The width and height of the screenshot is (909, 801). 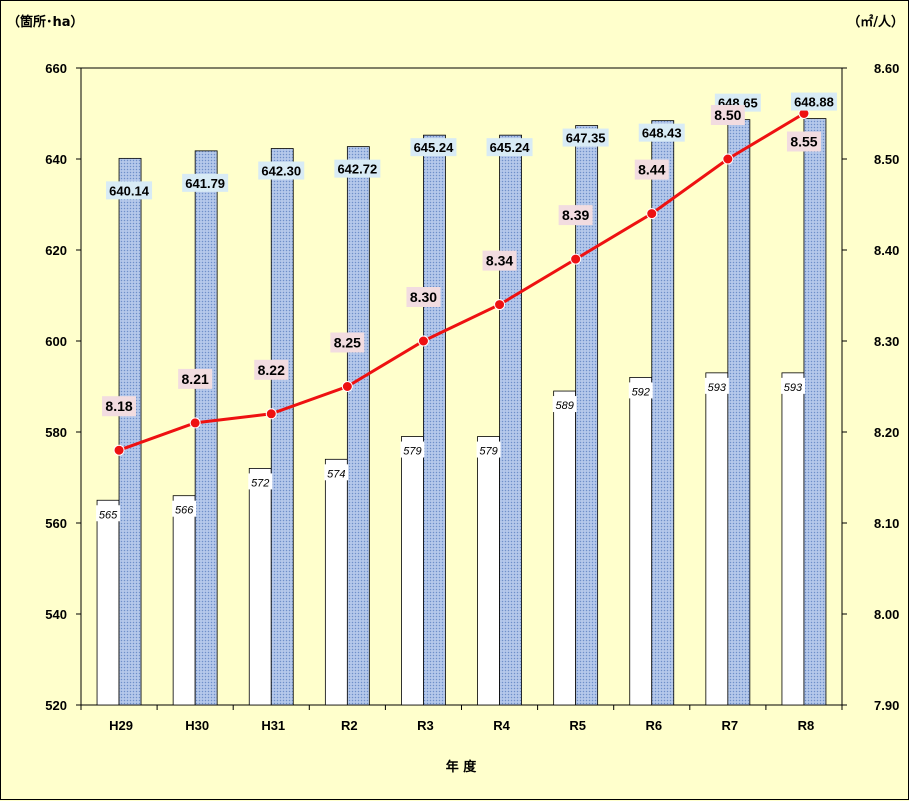 I want to click on right-tick-label: 8.50, so click(x=886, y=159).